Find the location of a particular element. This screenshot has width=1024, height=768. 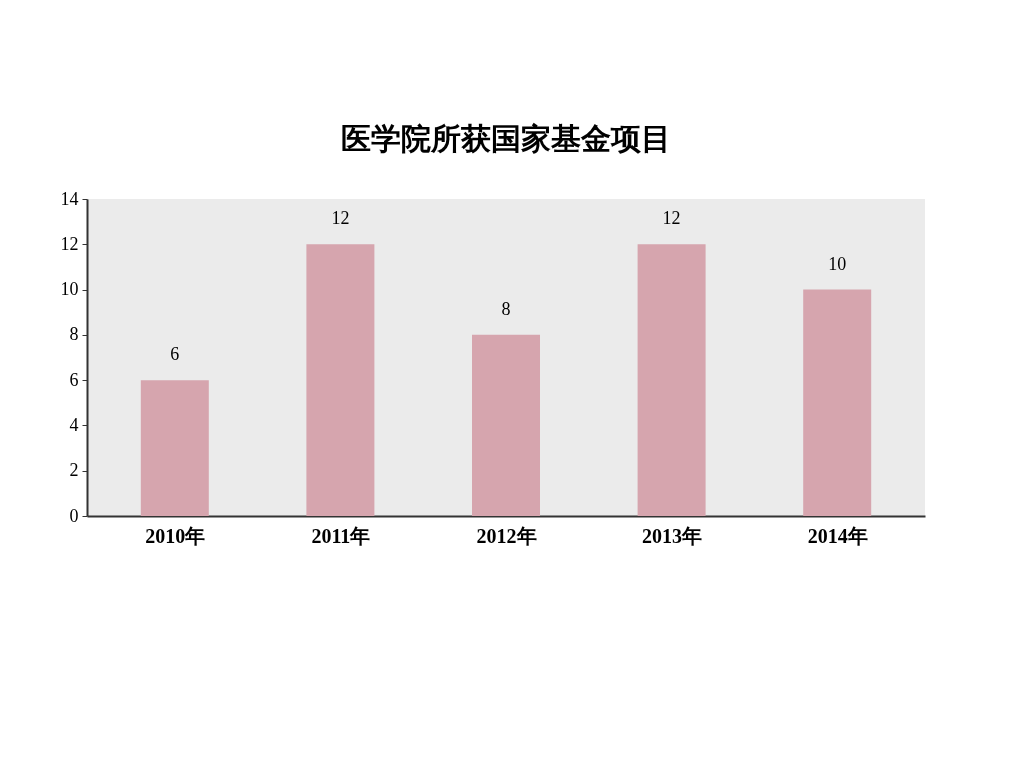

data-label: 6 is located at coordinates (175, 354).